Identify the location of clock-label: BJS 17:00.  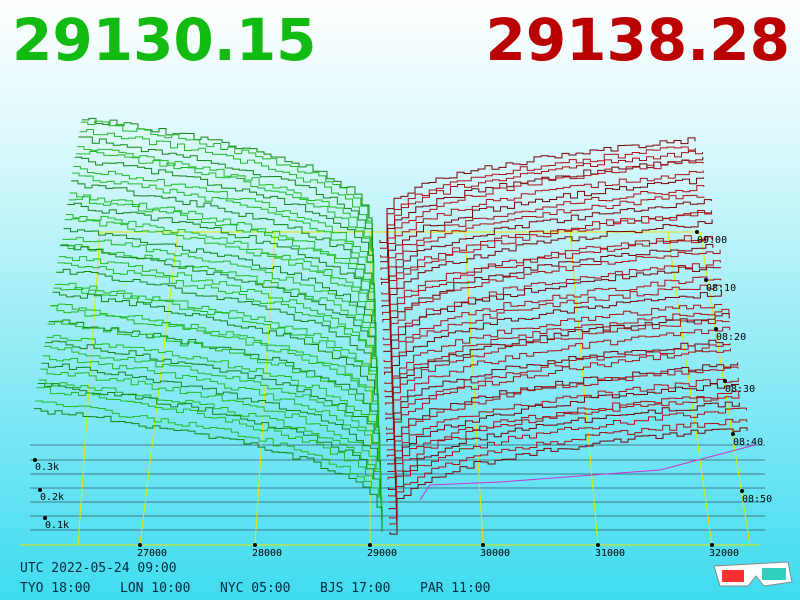
(355, 588).